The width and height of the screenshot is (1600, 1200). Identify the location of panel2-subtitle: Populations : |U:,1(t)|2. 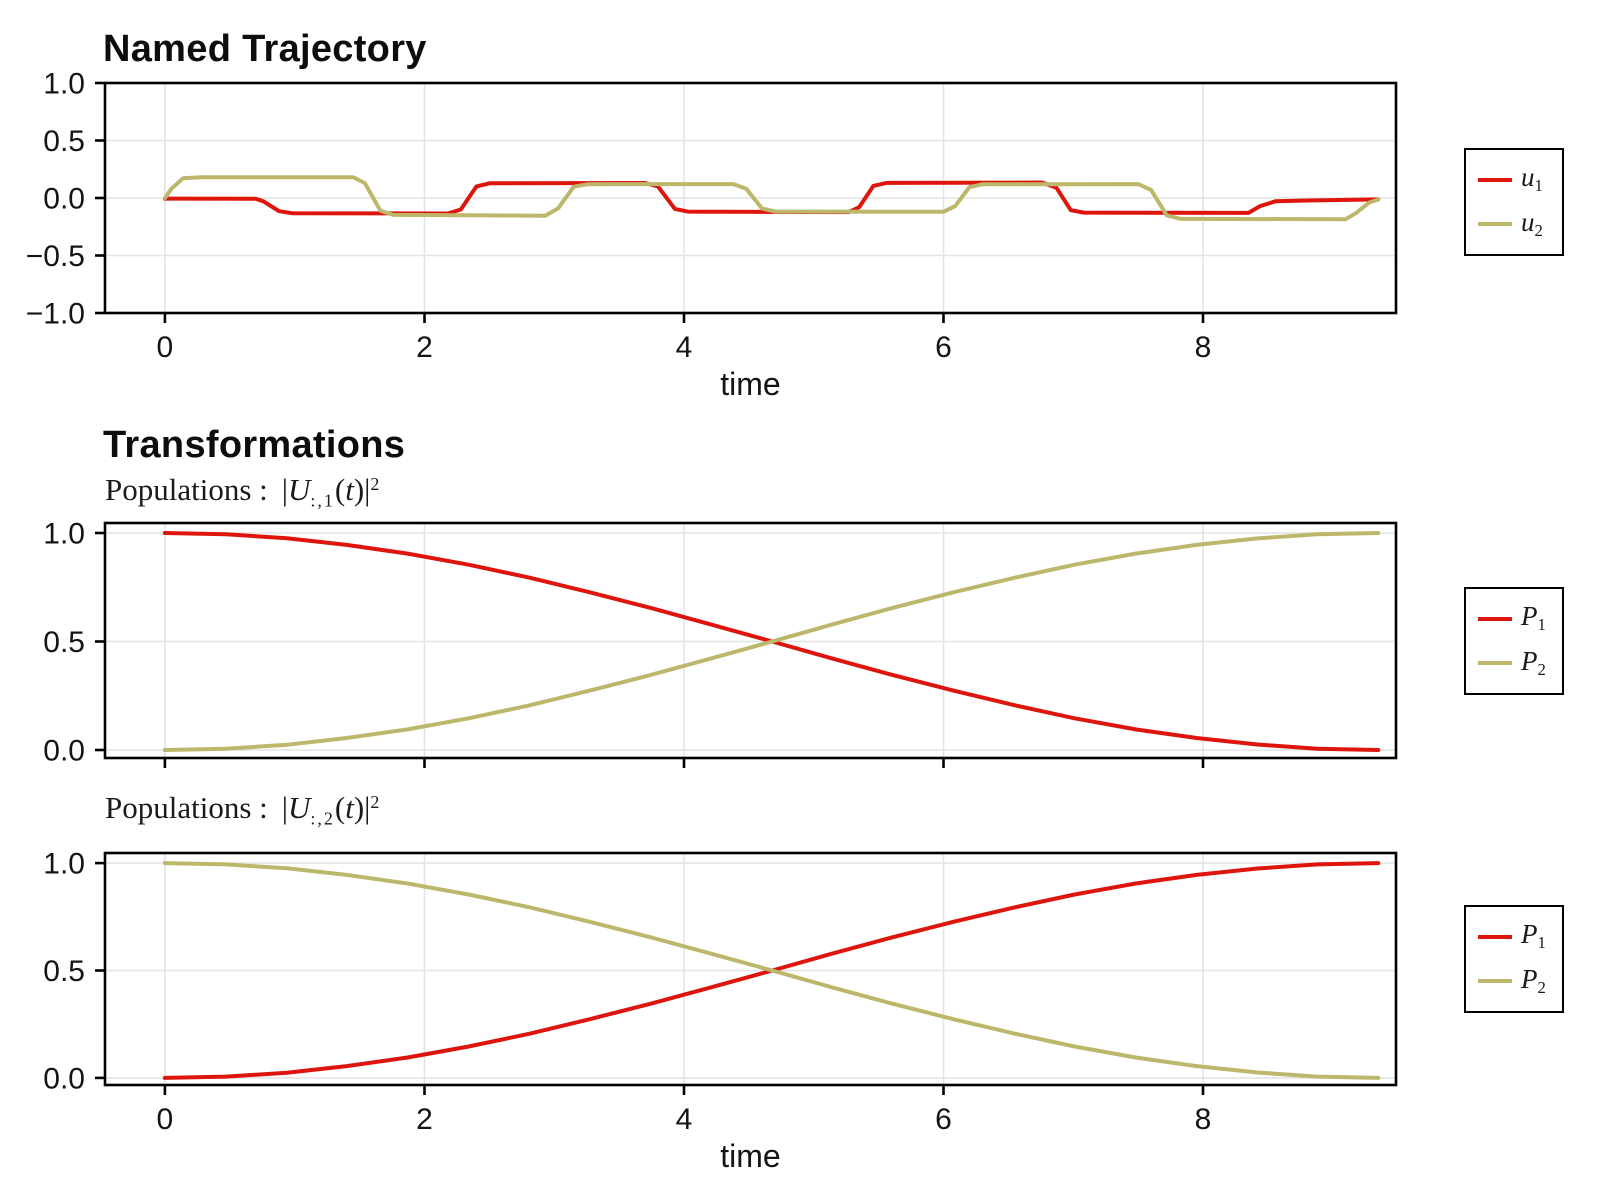
(242, 491).